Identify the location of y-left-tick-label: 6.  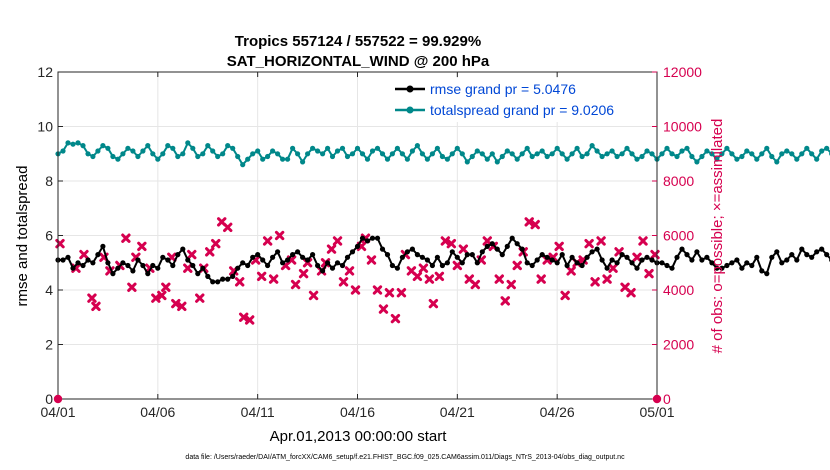
(49, 236).